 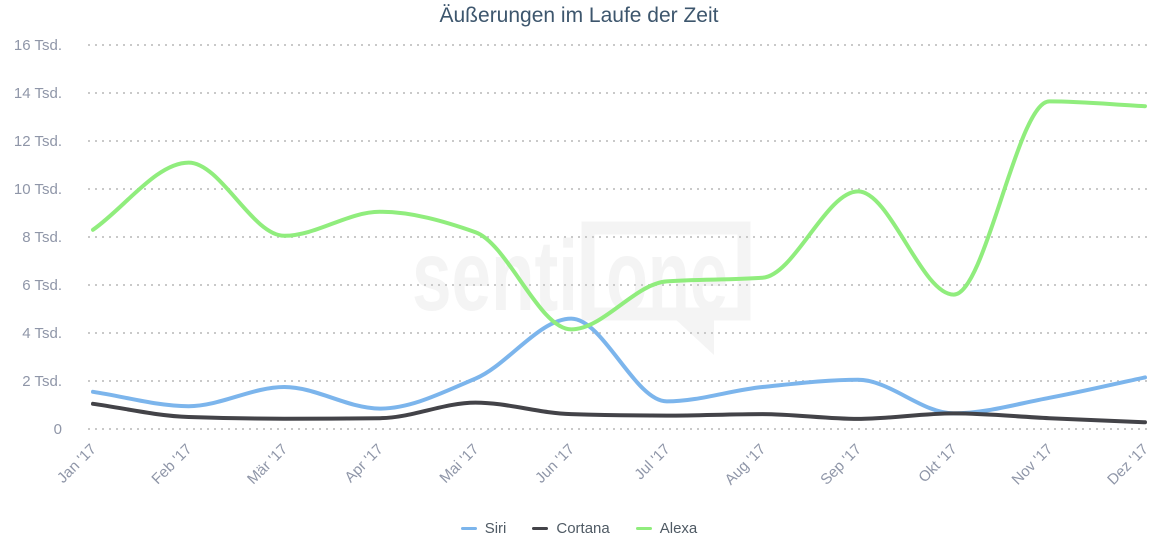 What do you see at coordinates (746, 465) in the screenshot?
I see `x-axis-label: Aug '17` at bounding box center [746, 465].